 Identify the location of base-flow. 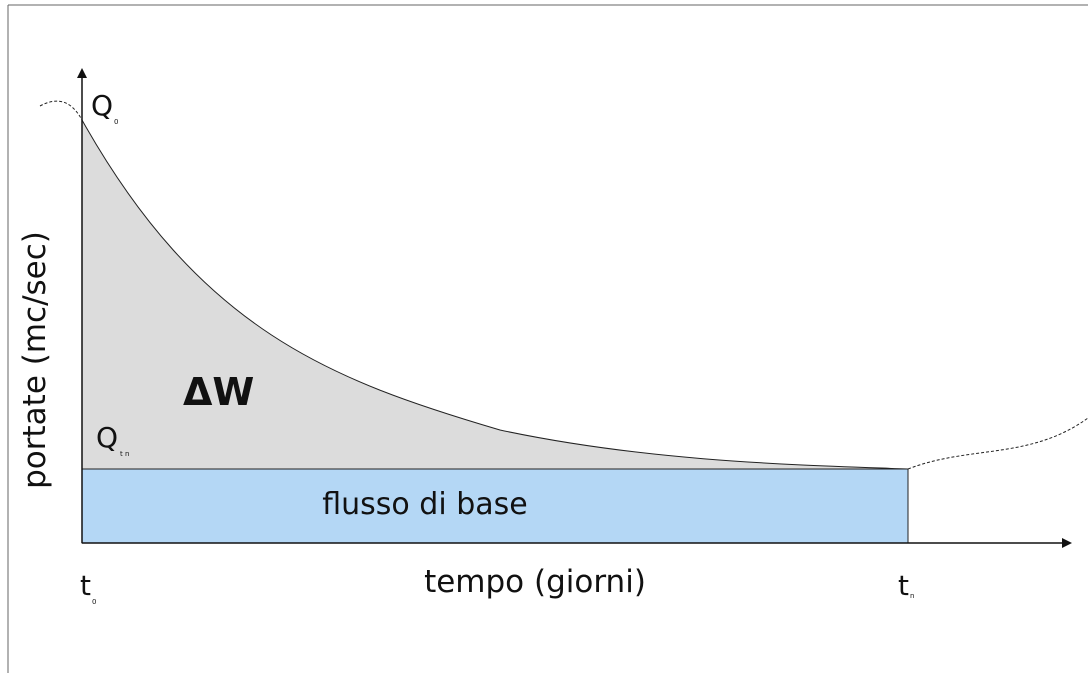
(495, 506).